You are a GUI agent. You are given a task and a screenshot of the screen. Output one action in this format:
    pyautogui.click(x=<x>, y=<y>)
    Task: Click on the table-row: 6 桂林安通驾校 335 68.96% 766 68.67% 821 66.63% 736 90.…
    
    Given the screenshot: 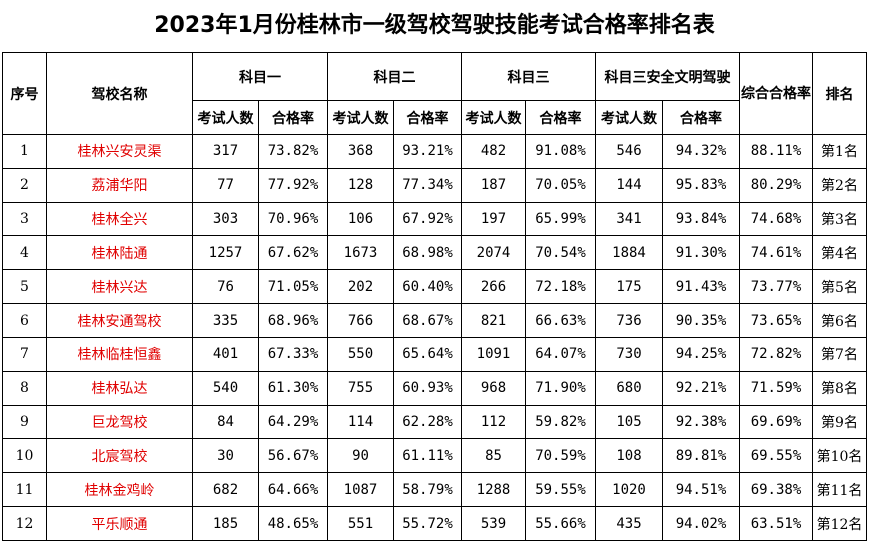 What is the action you would take?
    pyautogui.click(x=434, y=320)
    